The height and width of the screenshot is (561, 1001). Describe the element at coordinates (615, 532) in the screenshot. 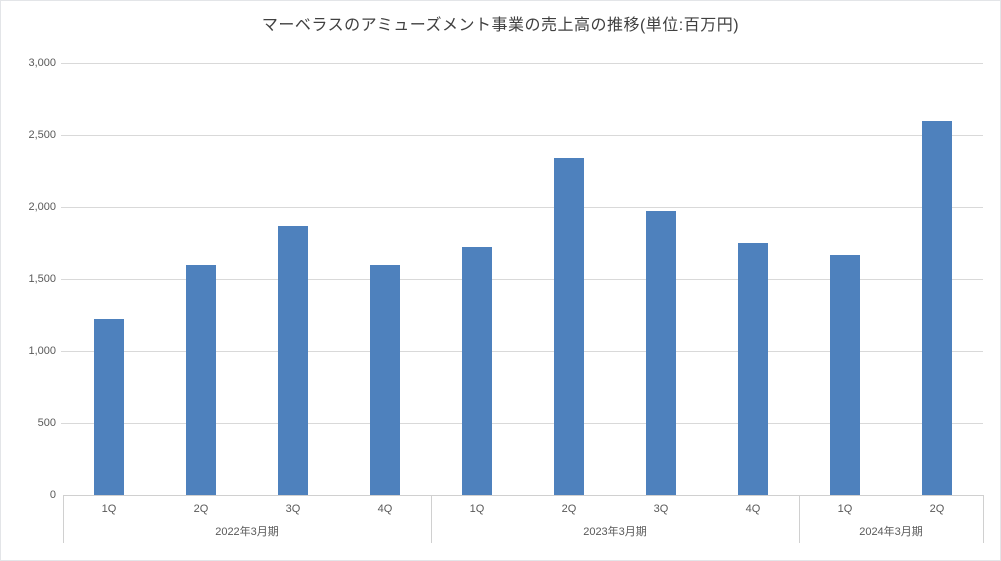

I see `x-axis-group-label: 2023年3月期` at that location.